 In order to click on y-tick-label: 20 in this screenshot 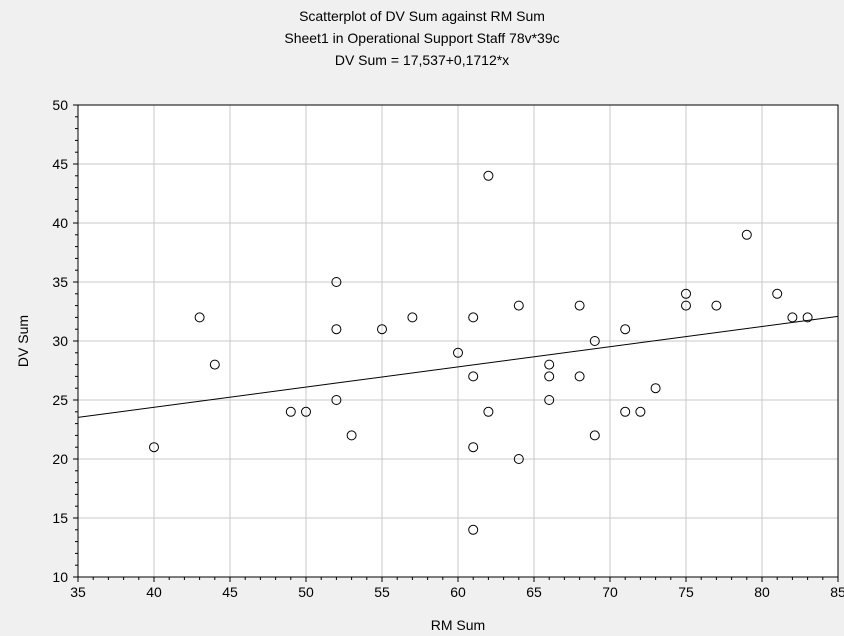, I will do `click(60, 459)`.